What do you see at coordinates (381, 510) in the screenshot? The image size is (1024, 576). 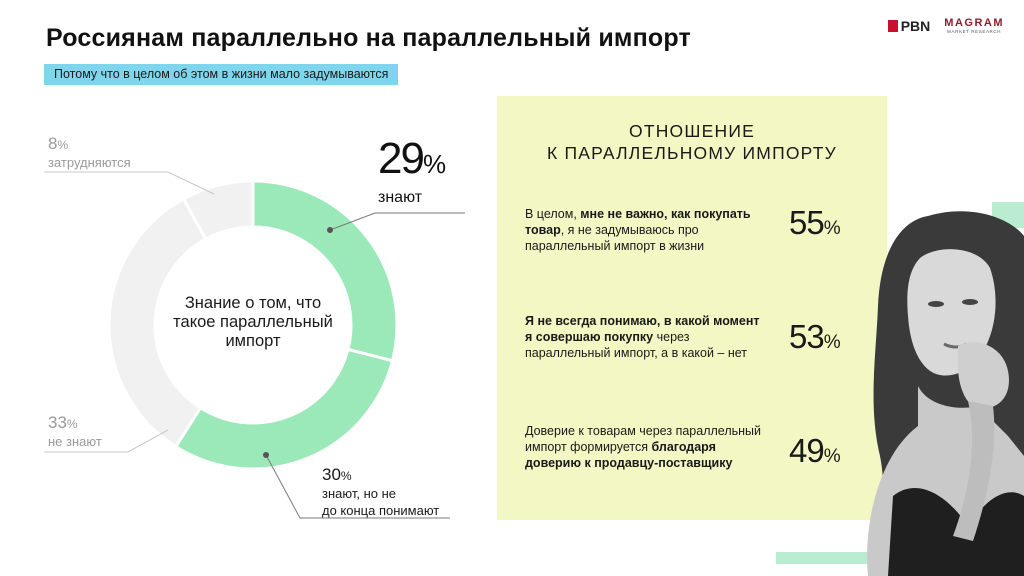 I see `label-partly-line2: до конца понимают` at bounding box center [381, 510].